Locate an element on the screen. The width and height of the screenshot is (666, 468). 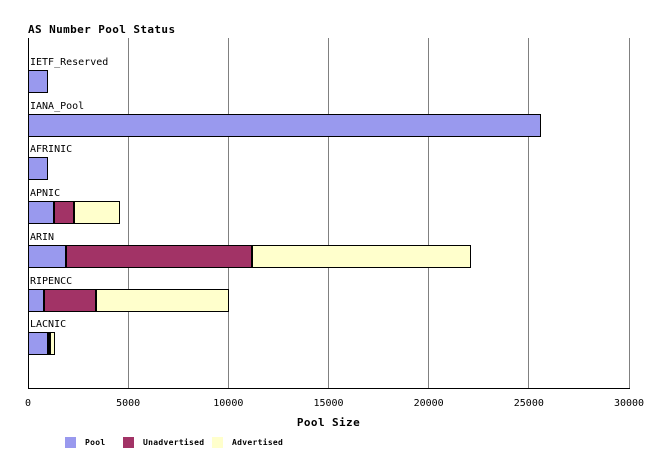
category-label: APNIC is located at coordinates (45, 194).